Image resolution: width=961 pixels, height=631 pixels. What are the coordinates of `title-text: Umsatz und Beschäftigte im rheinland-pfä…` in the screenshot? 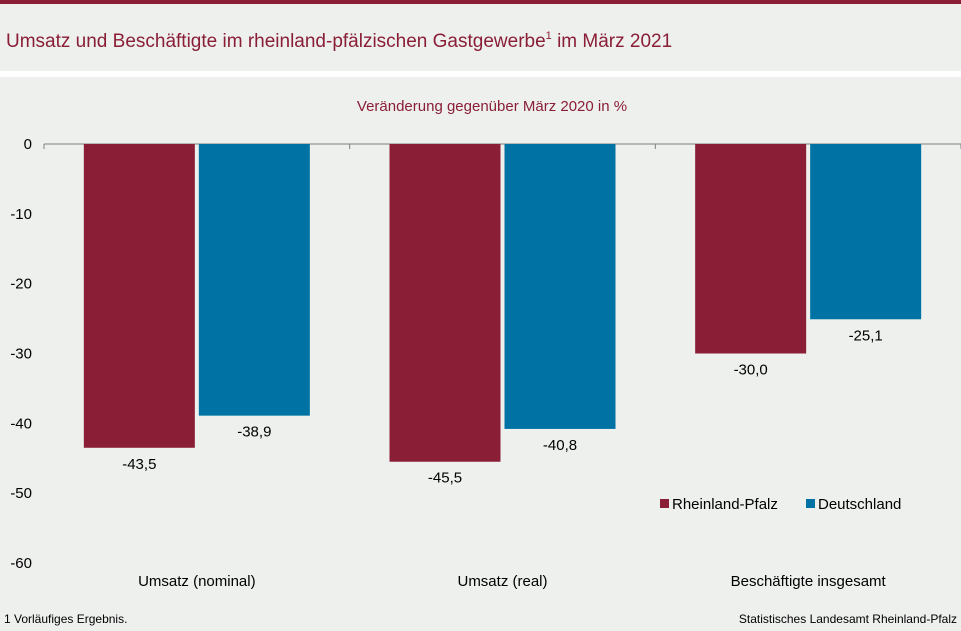 It's located at (276, 41).